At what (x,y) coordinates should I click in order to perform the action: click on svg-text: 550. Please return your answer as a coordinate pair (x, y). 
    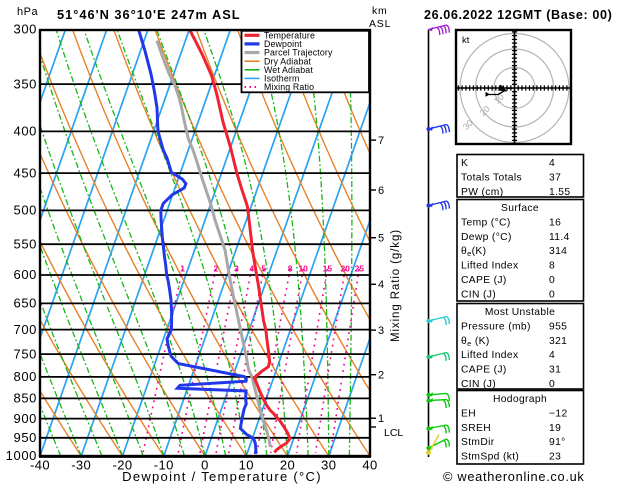
    Looking at the image, I should click on (26, 243).